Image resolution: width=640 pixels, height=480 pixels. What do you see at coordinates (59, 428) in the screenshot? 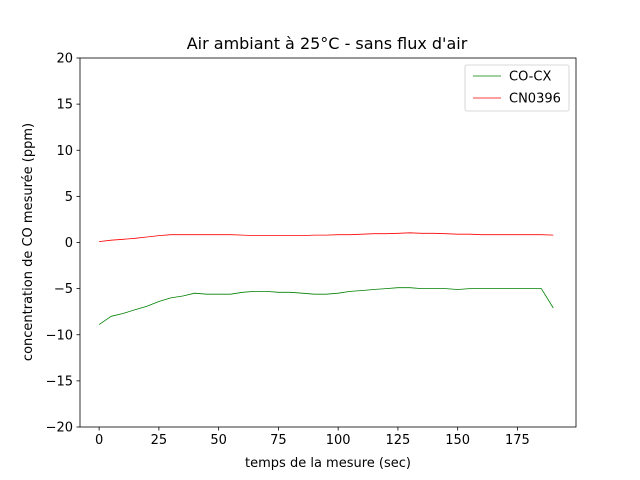
I see `y-tick-label: −20` at bounding box center [59, 428].